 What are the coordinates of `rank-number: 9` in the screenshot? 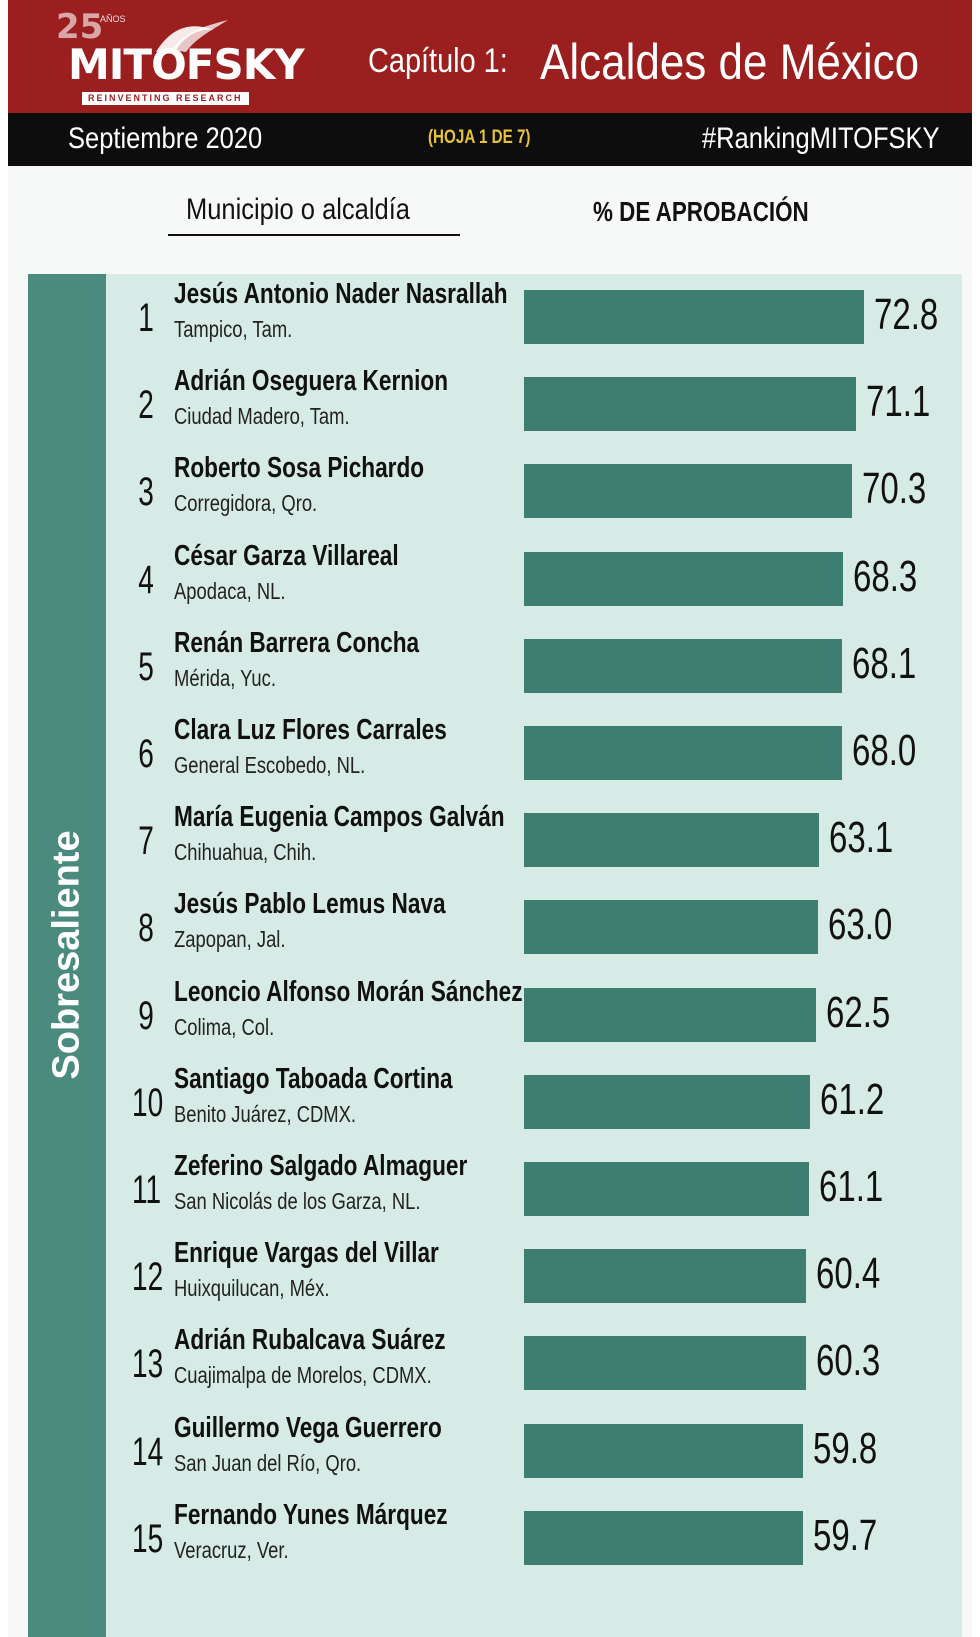 It's located at (146, 1015).